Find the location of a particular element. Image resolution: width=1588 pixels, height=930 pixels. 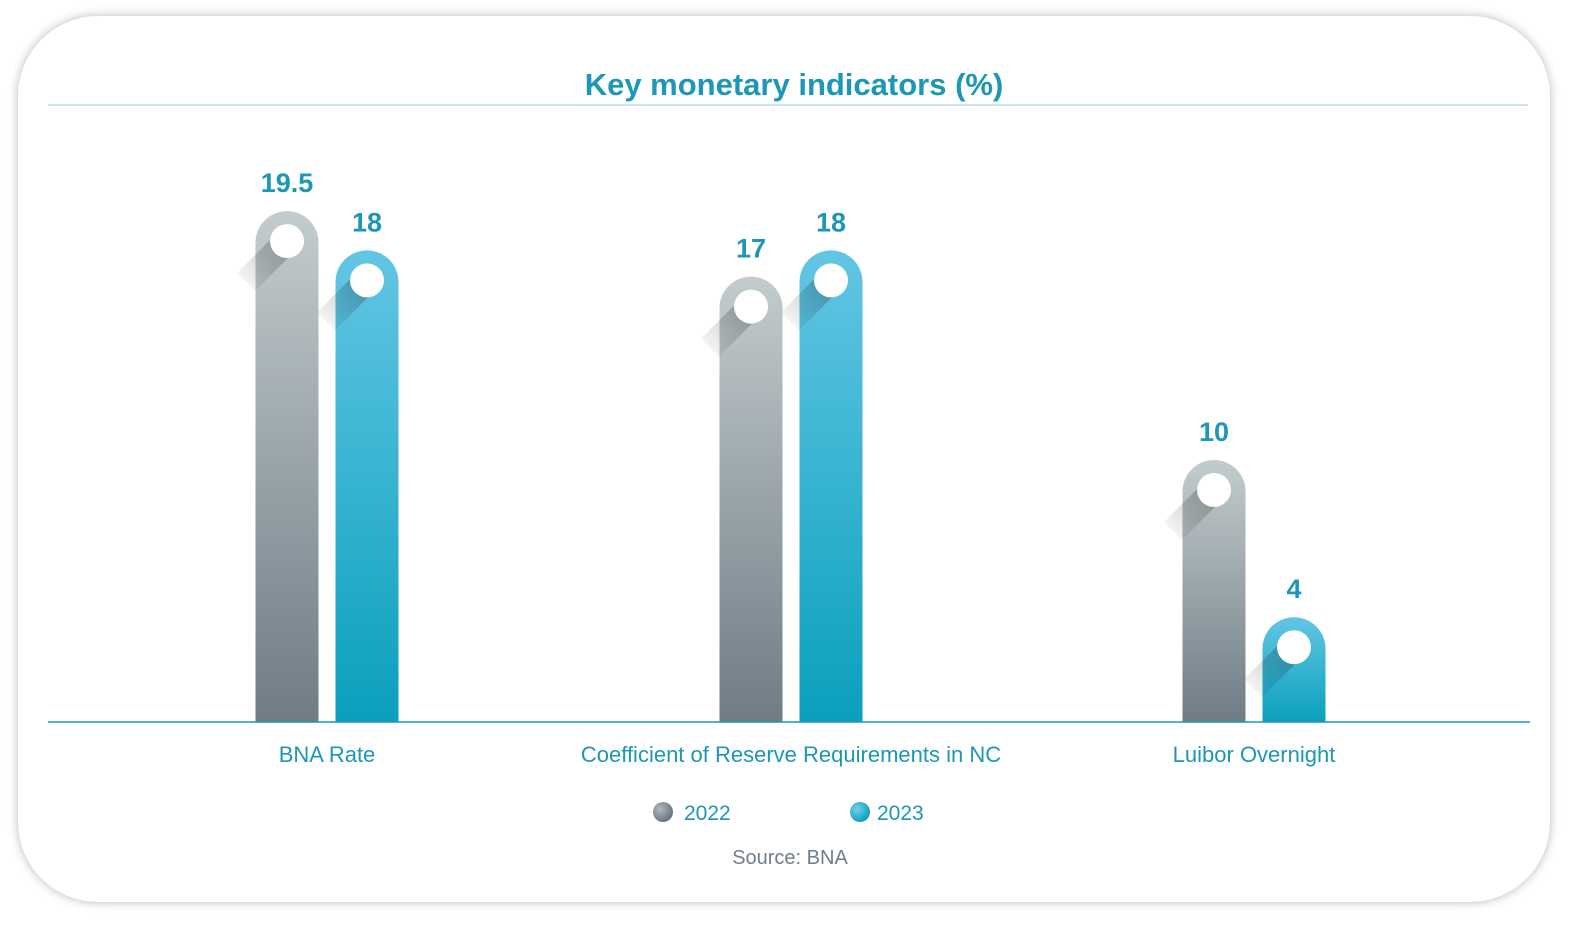

bar-reserve-requirements-2023 is located at coordinates (831, 486).